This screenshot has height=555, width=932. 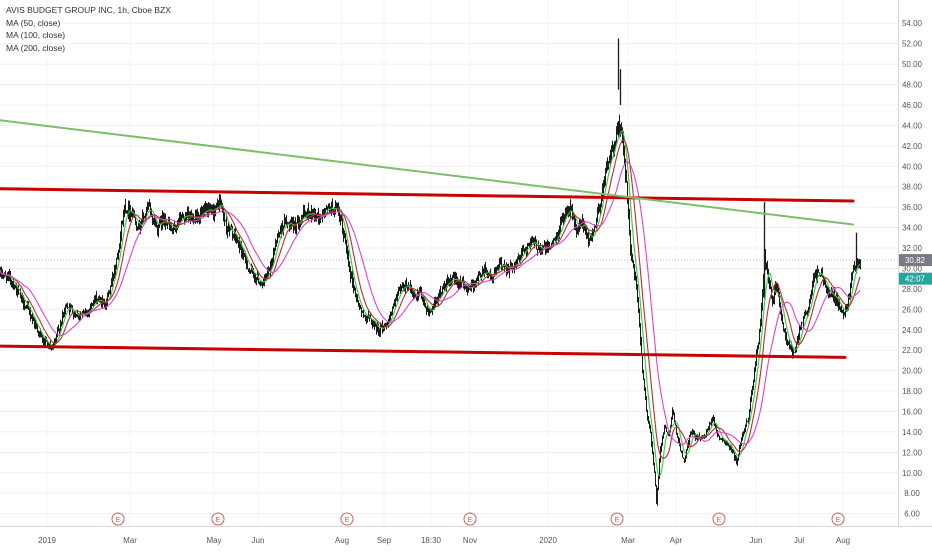 I want to click on y-tick-label: 14.00, so click(x=912, y=432).